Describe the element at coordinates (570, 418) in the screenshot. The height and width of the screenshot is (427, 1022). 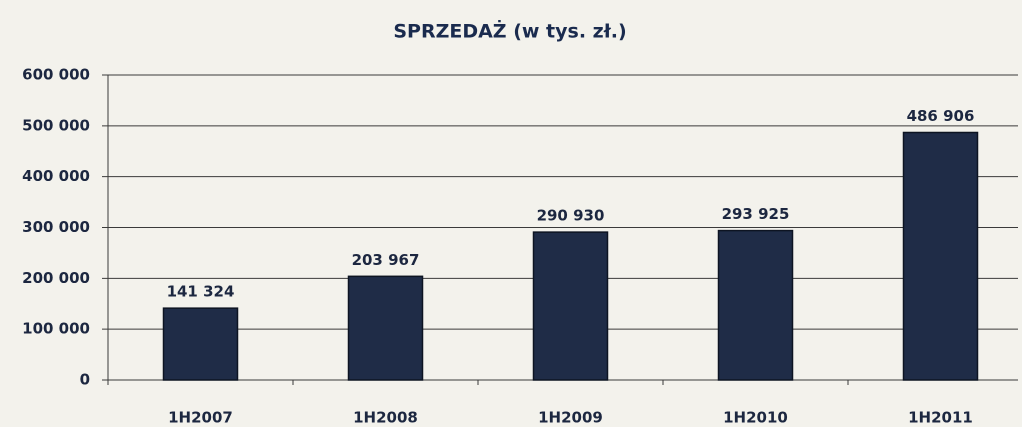
I see `x-tick-label: 1H2009` at that location.